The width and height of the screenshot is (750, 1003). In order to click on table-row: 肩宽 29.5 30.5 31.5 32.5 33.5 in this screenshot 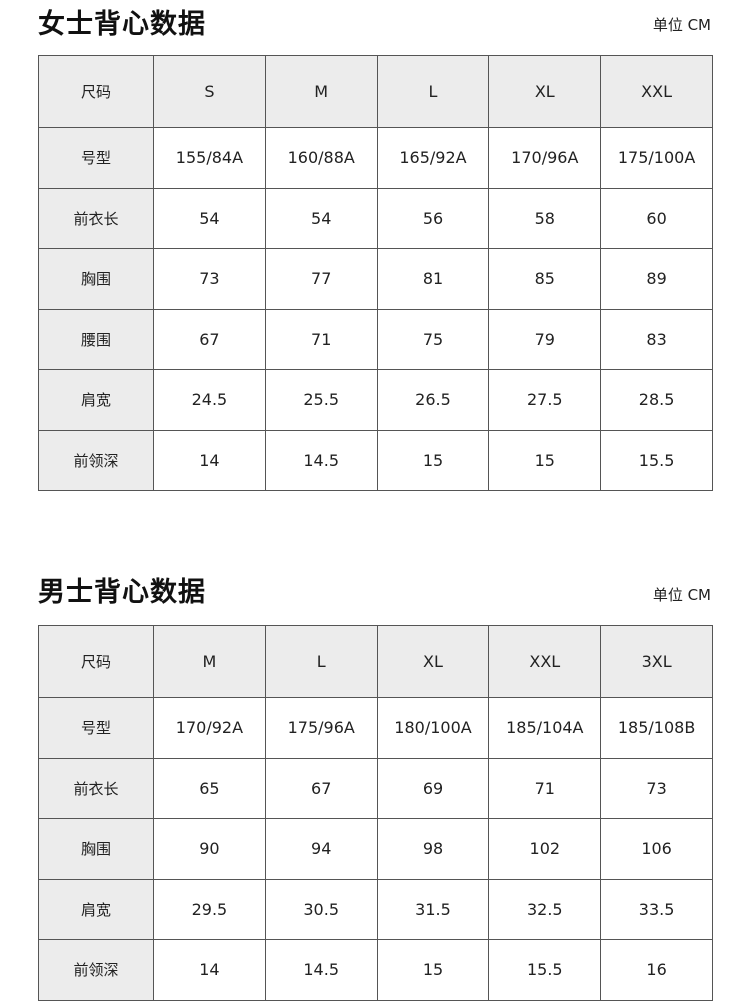, I will do `click(375, 909)`.